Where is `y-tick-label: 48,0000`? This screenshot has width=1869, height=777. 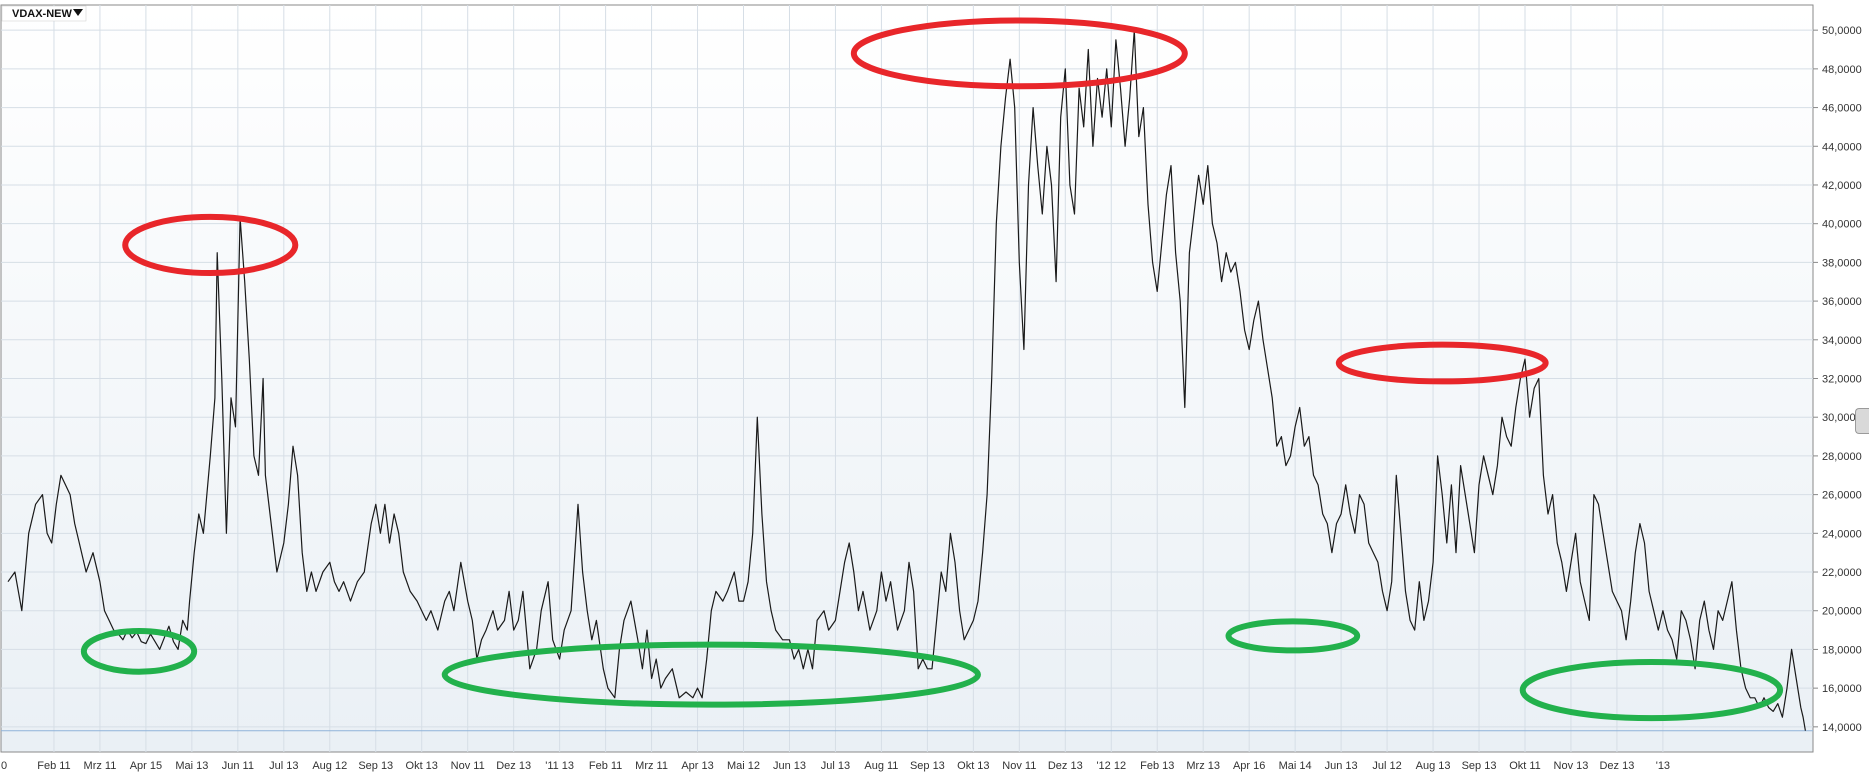 y-tick-label: 48,0000 is located at coordinates (1842, 70).